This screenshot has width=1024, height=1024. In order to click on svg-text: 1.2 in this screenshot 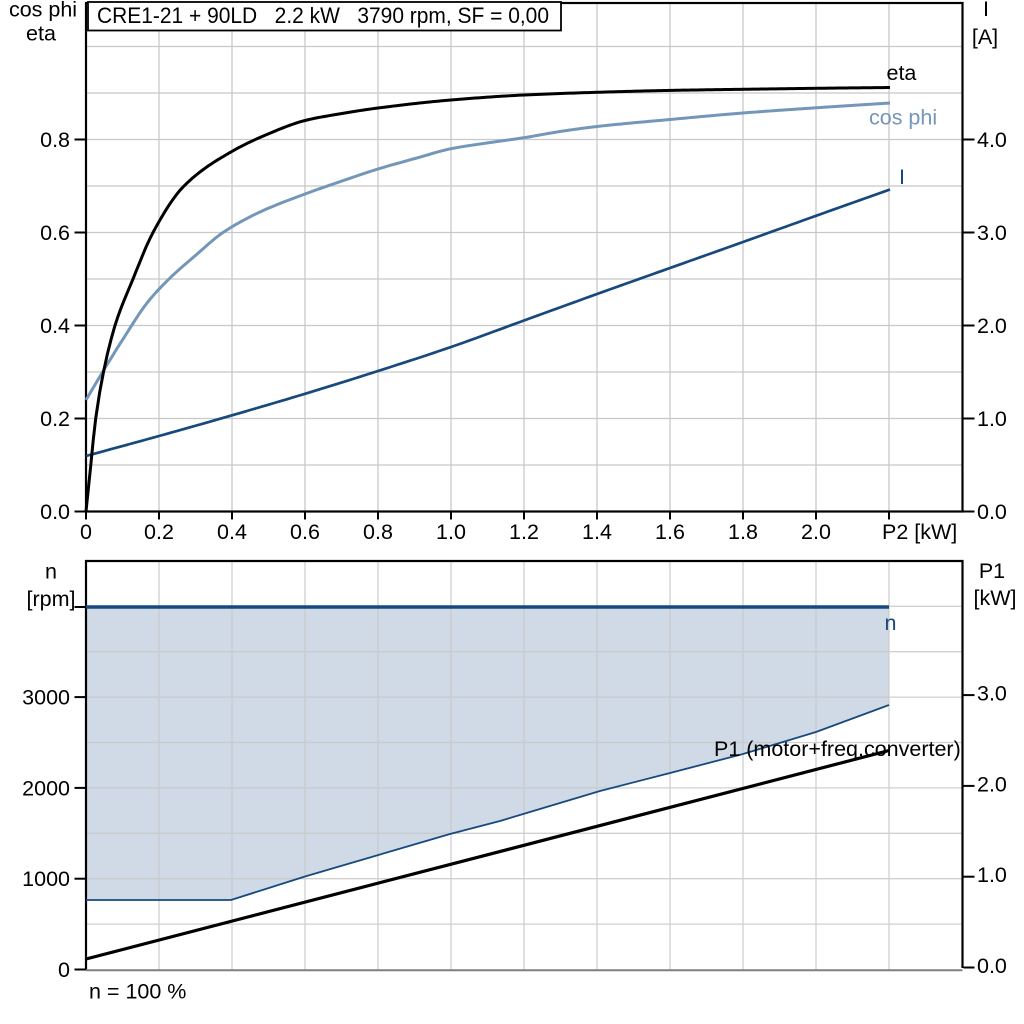, I will do `click(524, 532)`.